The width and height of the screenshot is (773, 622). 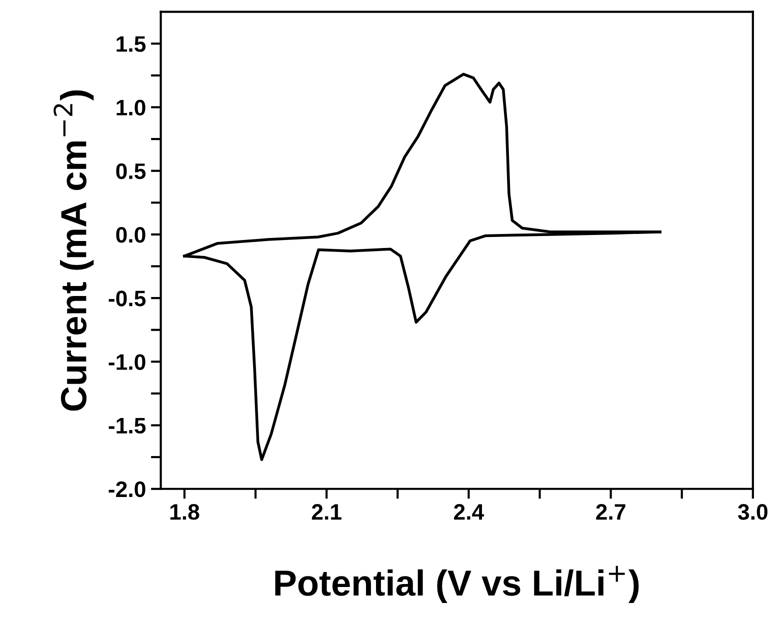 I want to click on y-tick-label: 0.5, so click(x=131, y=171).